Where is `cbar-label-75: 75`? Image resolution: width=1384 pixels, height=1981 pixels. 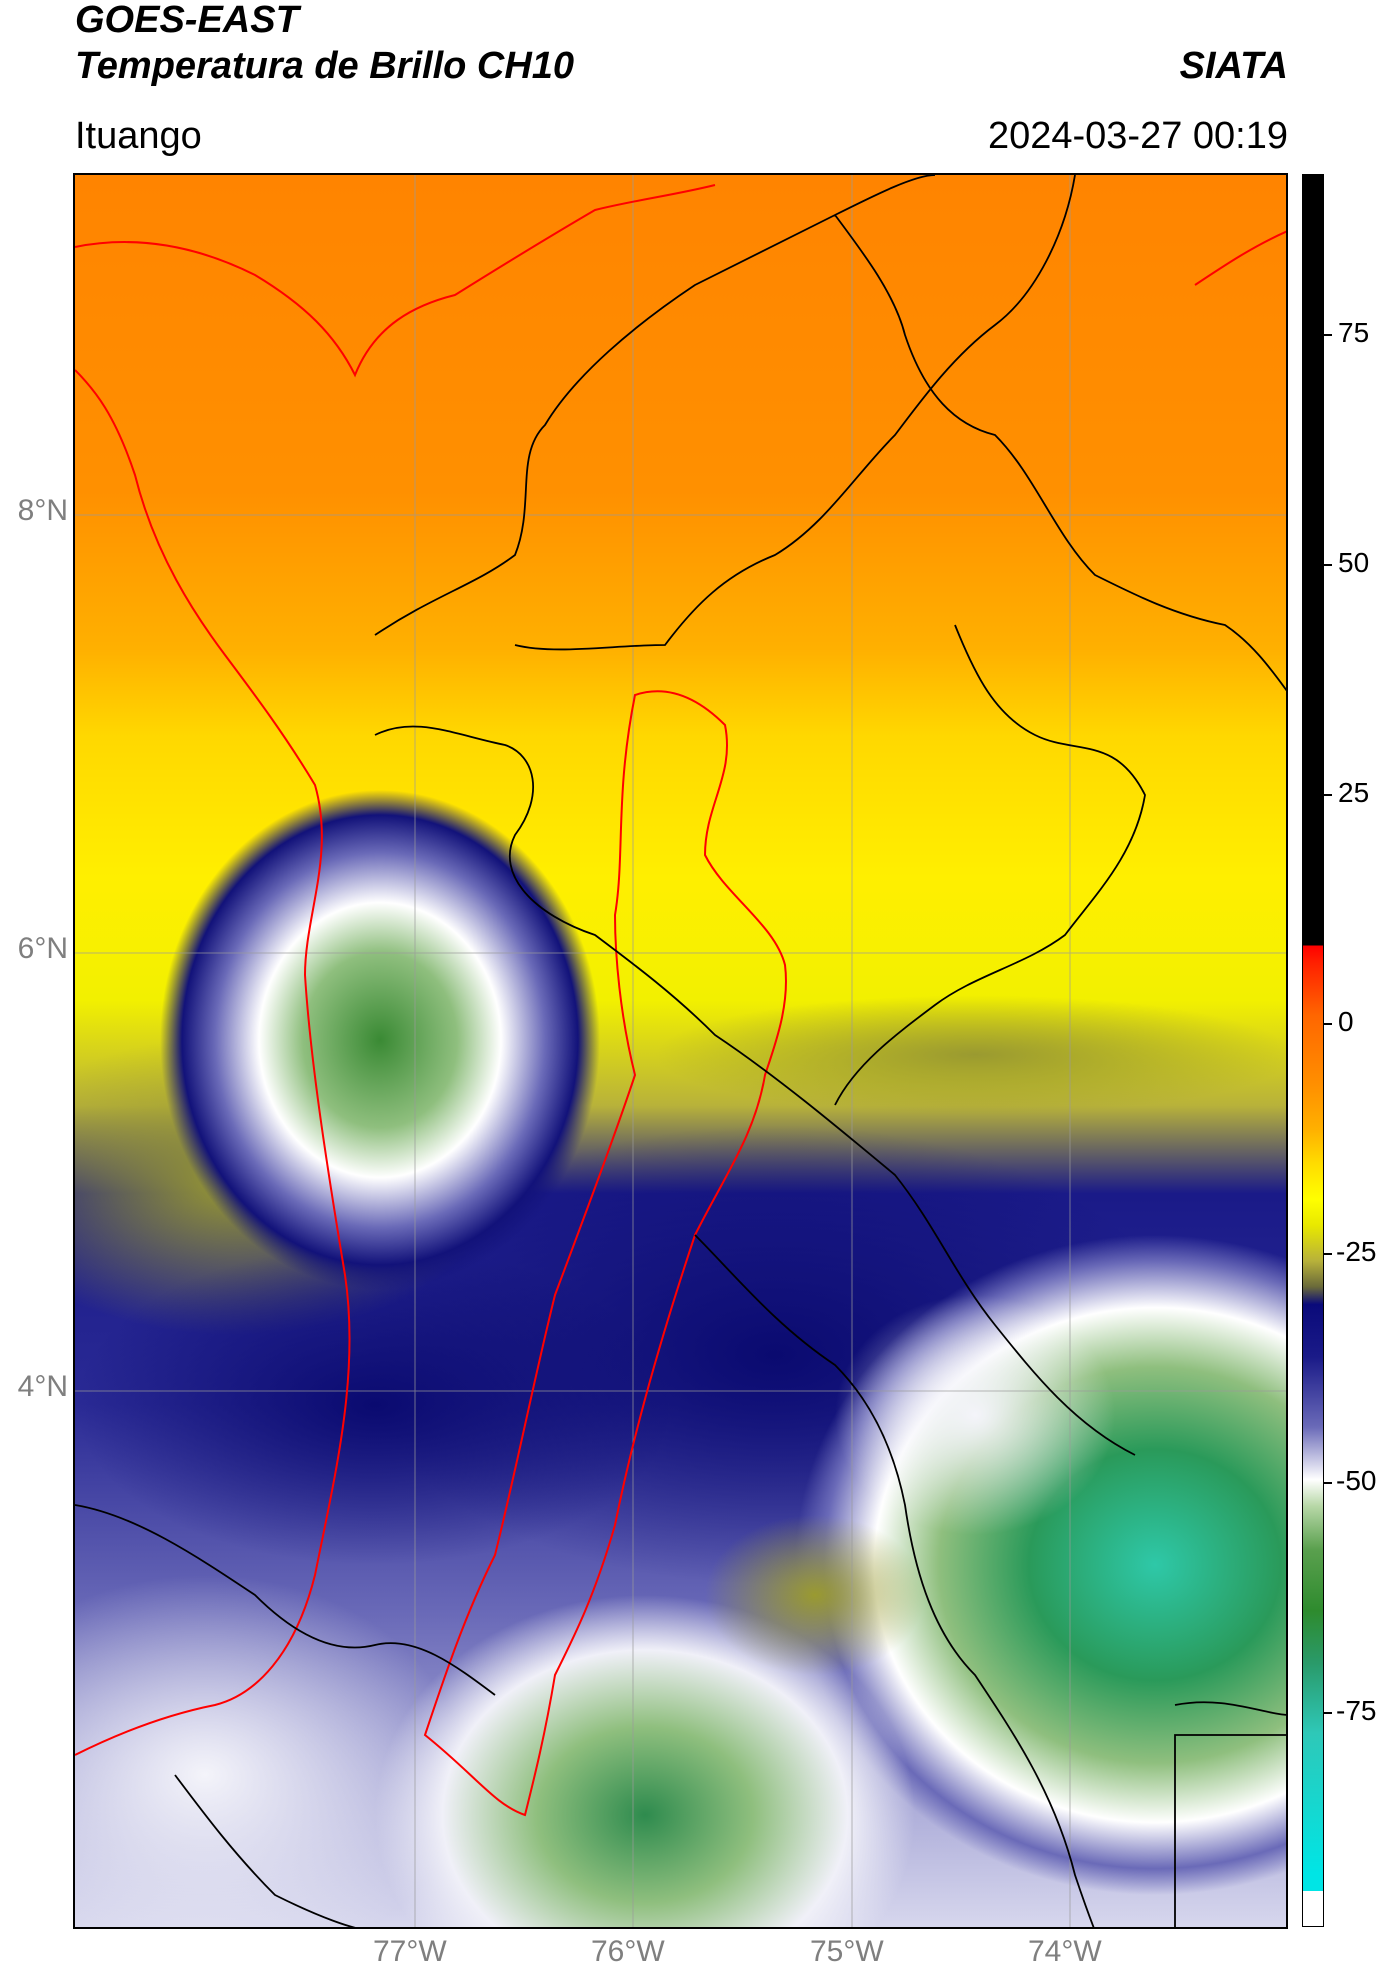 cbar-label-75: 75 is located at coordinates (1354, 332).